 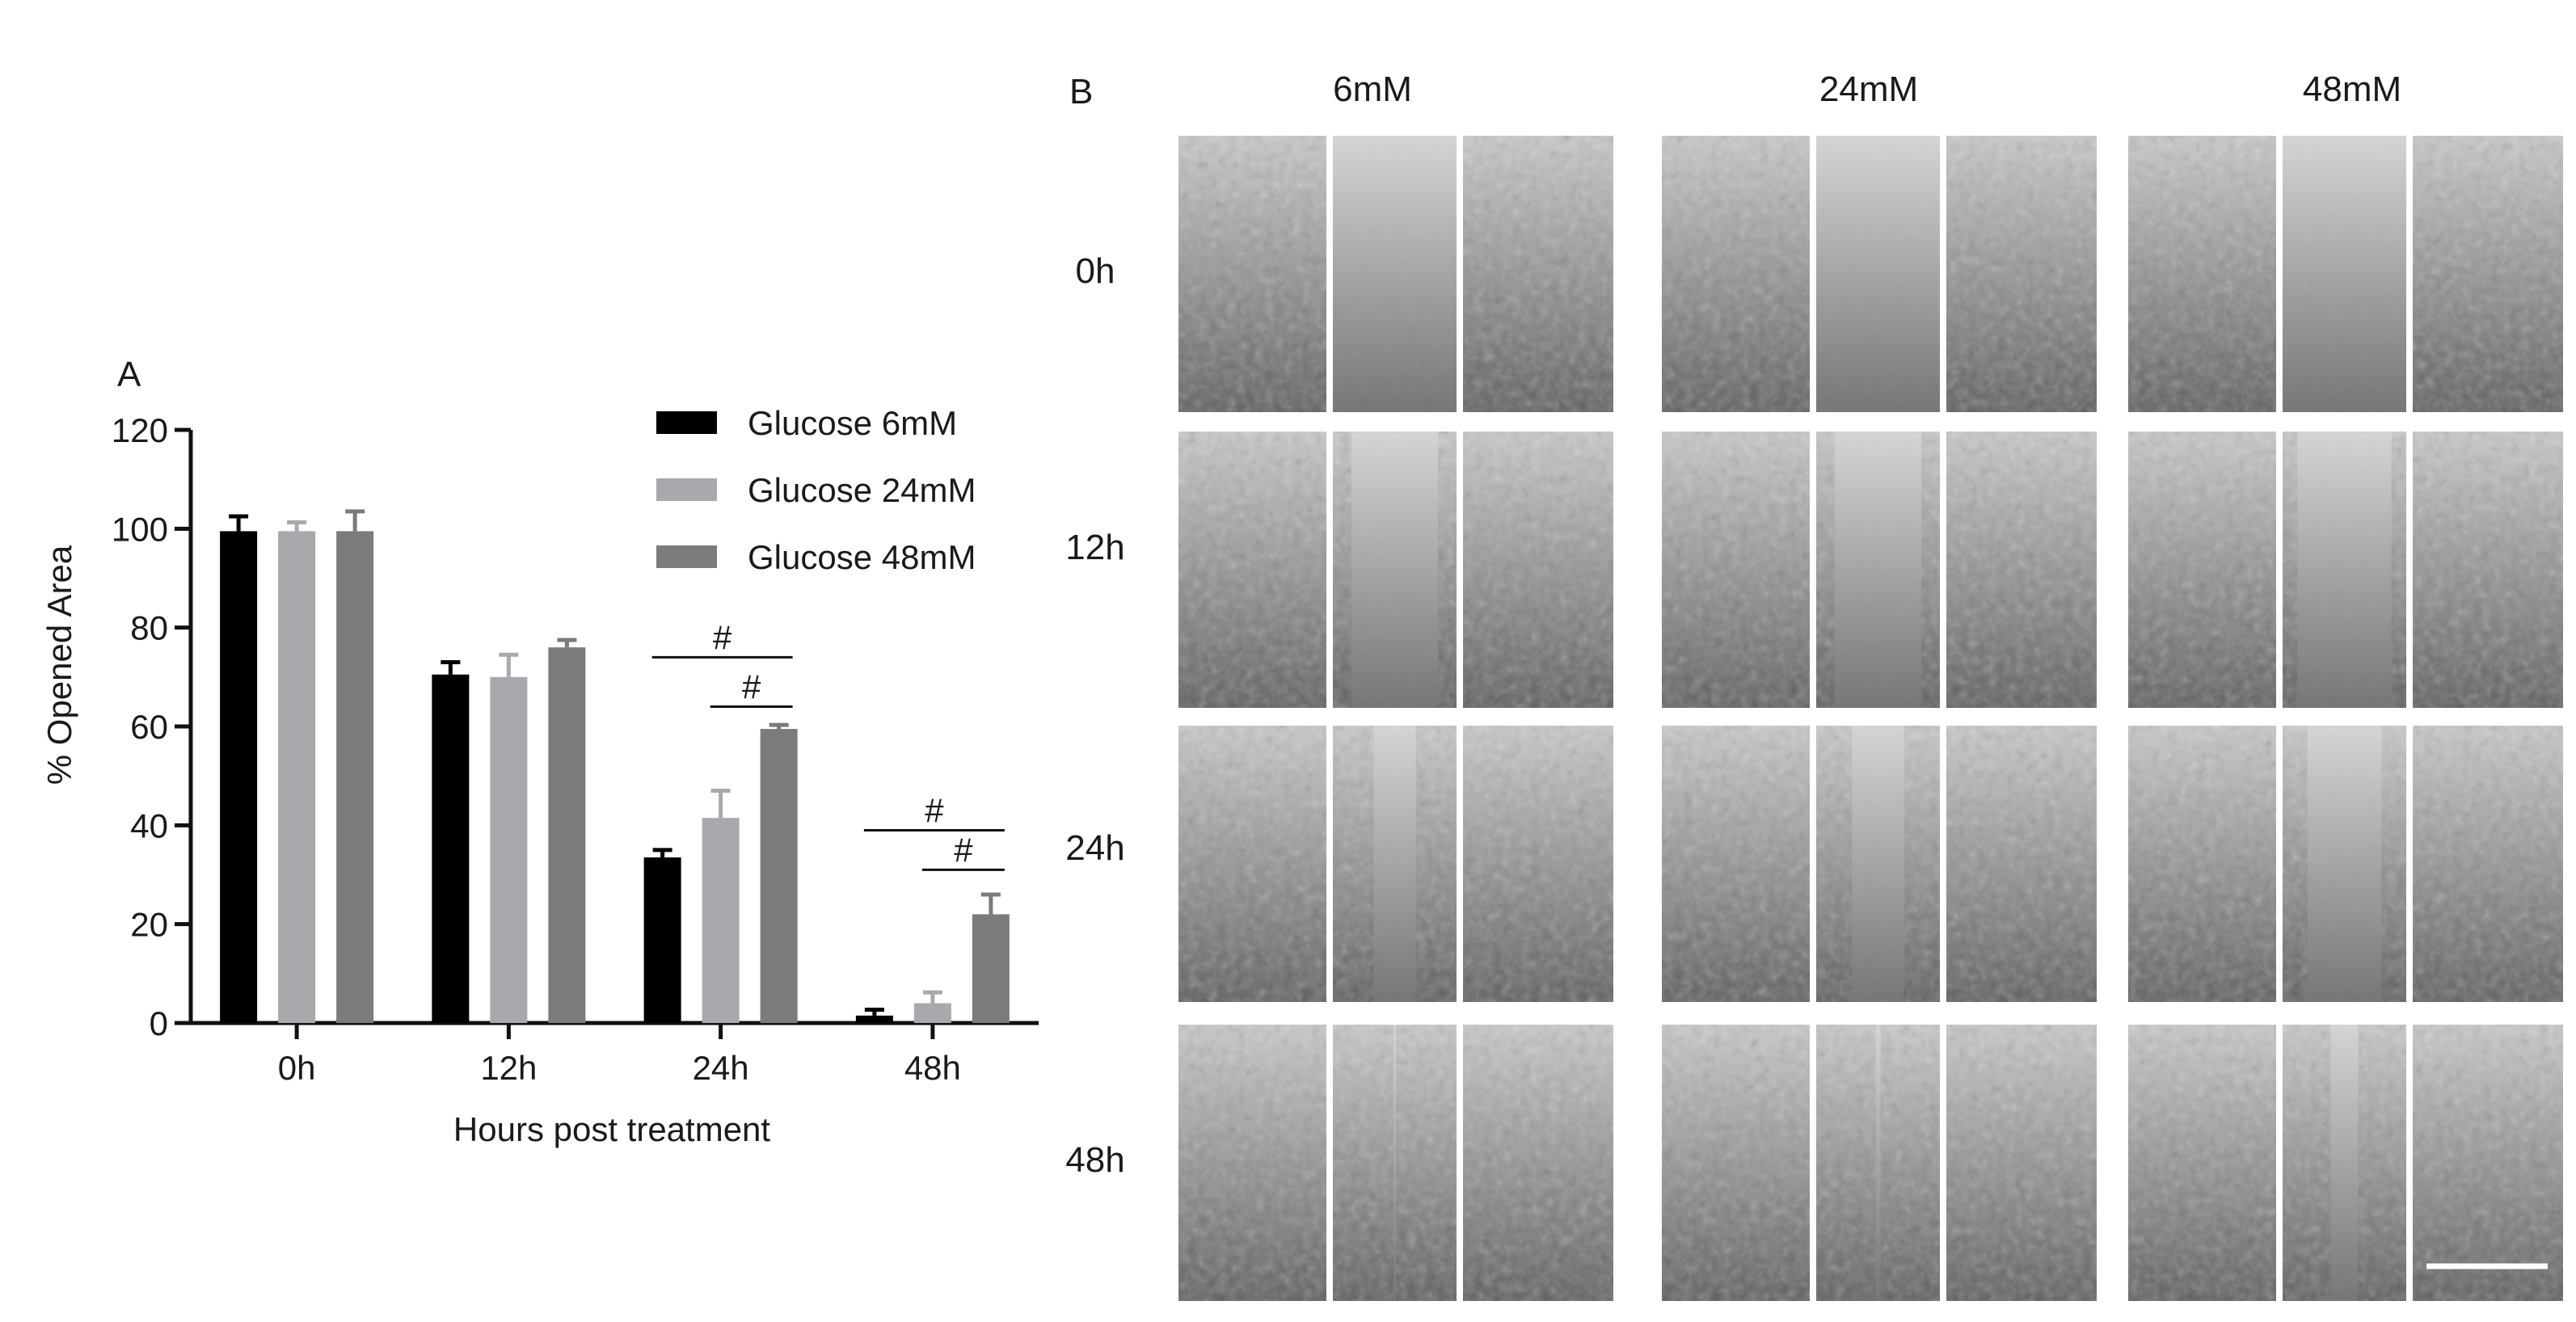 I want to click on column-label: 48mM, so click(x=2352, y=89).